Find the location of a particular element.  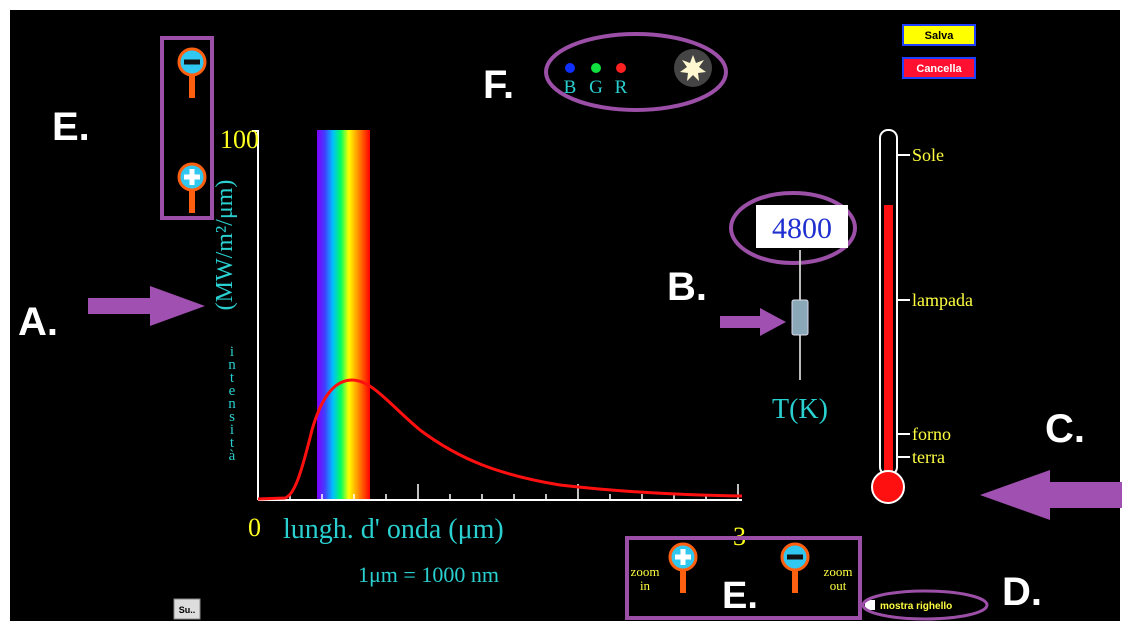

y-max-label: 100 is located at coordinates (239, 139).